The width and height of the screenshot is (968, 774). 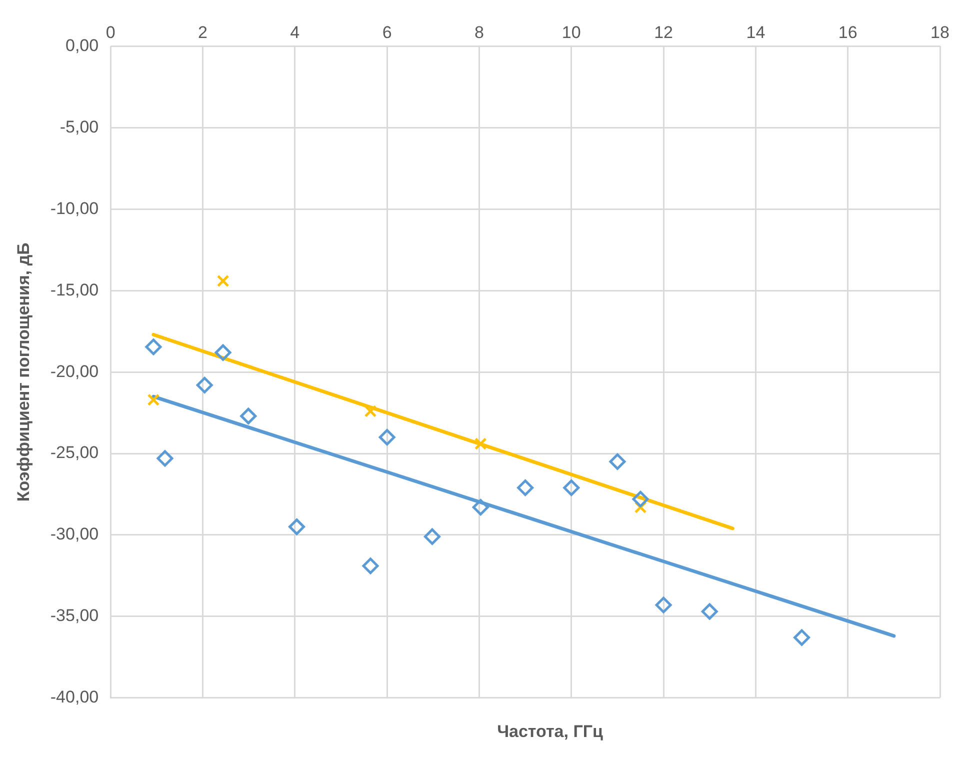 What do you see at coordinates (550, 732) in the screenshot?
I see `x-axis-title: Частота, ГГц` at bounding box center [550, 732].